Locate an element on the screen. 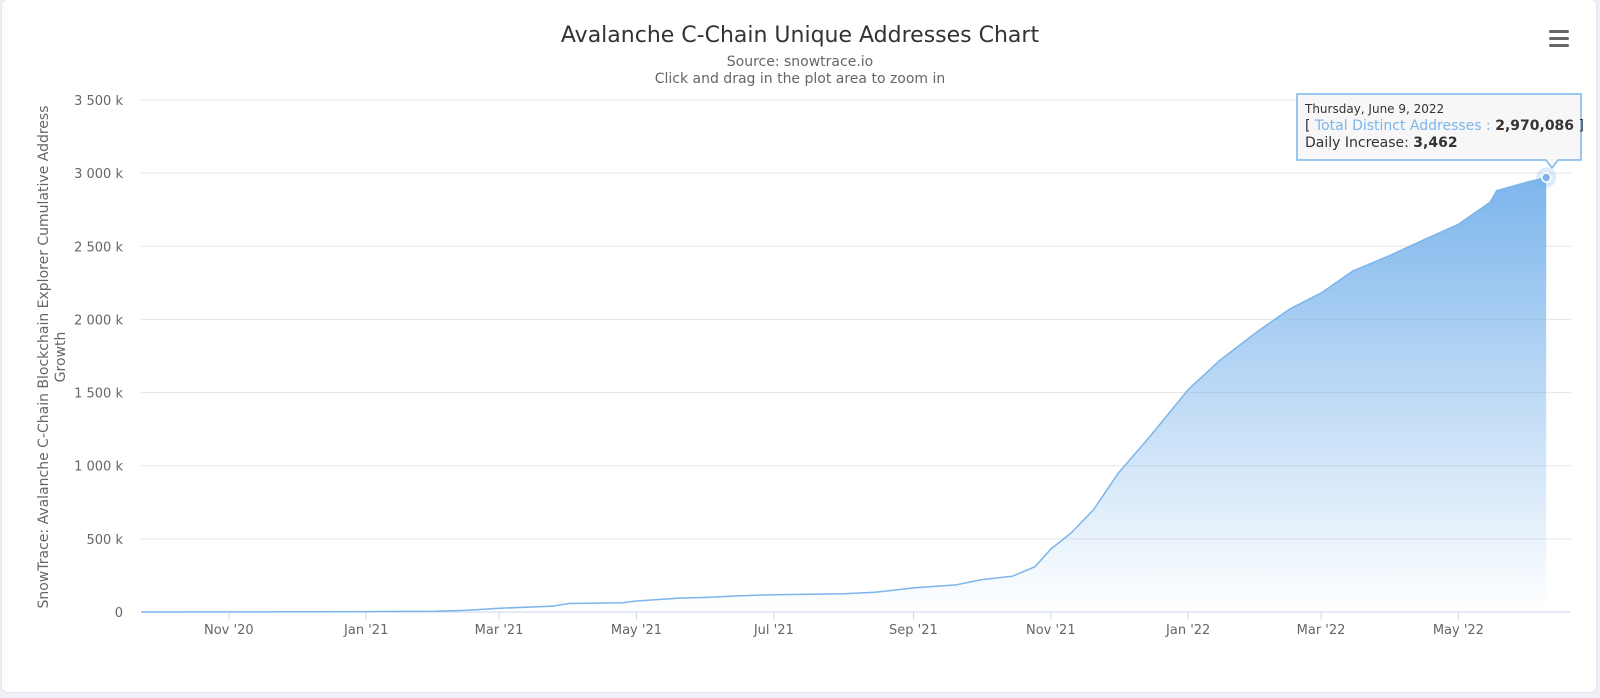 This screenshot has width=1600, height=698. hamburger-menu-icon is located at coordinates (1559, 39).